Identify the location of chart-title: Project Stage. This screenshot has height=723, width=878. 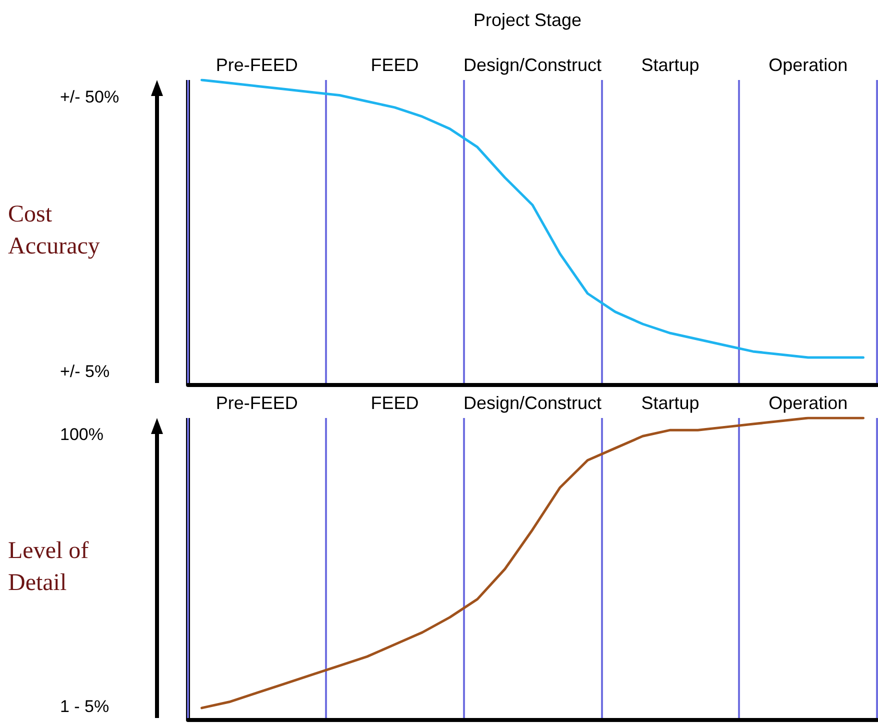
(527, 20).